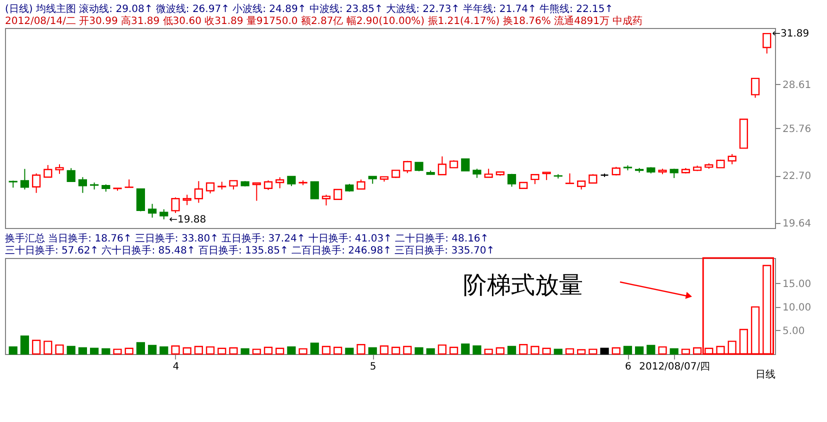  What do you see at coordinates (324, 21) in the screenshot?
I see `chart-subtitle: 2012/08/14/二 开30.99 高31.89 低30.60 收31.89 量91750.0 额2.87亿 幅2.90(10.00%) 振1.21(4.17%) 换18.76% 流通4891万 中成药` at bounding box center [324, 21].